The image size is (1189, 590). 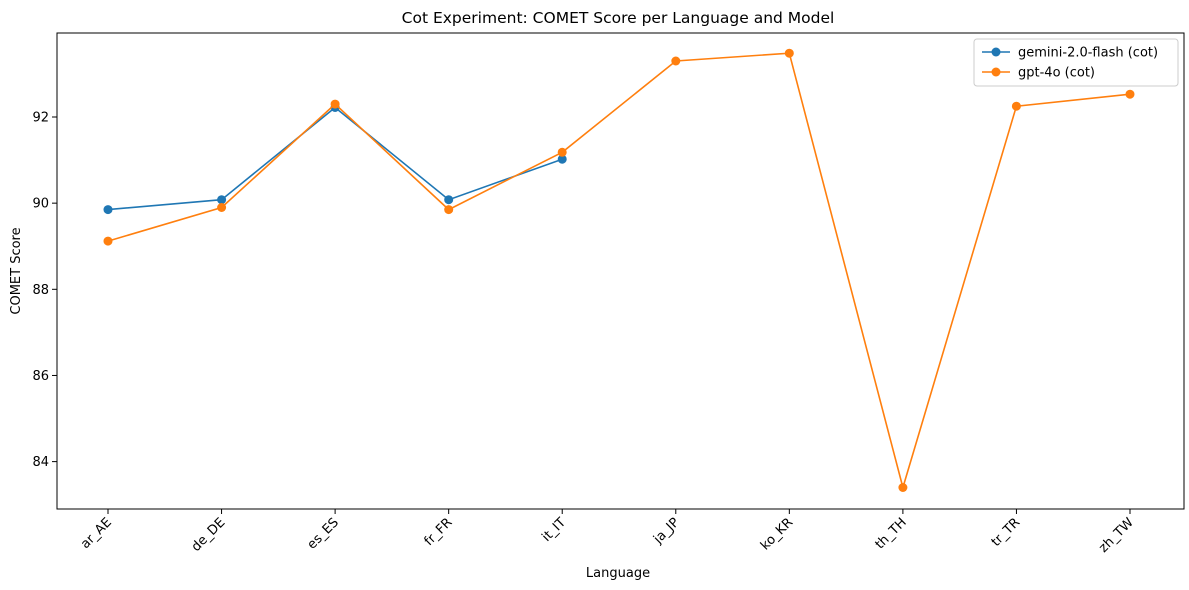 I want to click on legend-box, so click(x=1076, y=62).